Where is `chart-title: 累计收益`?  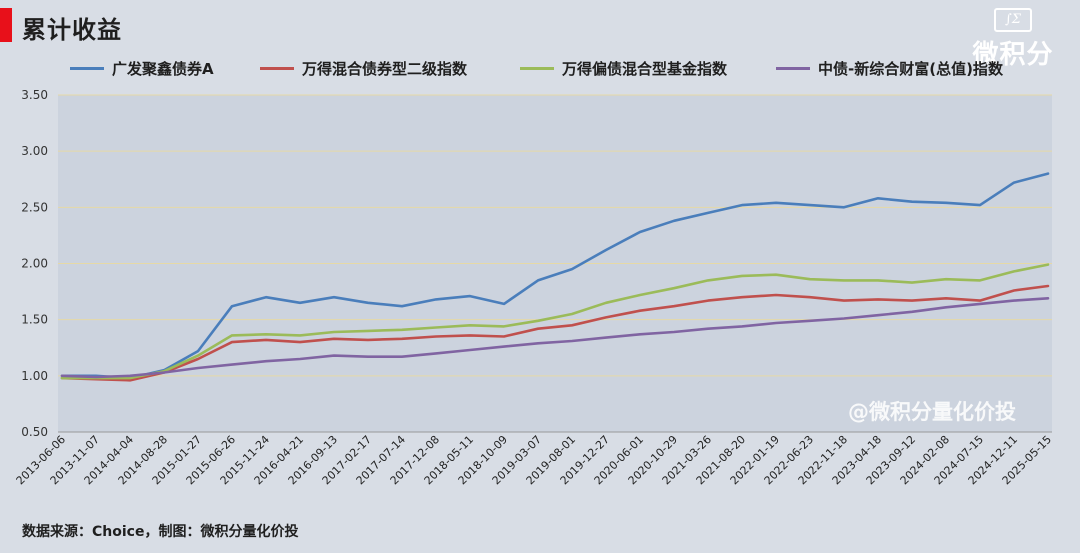
chart-title: 累计收益 is located at coordinates (72, 30).